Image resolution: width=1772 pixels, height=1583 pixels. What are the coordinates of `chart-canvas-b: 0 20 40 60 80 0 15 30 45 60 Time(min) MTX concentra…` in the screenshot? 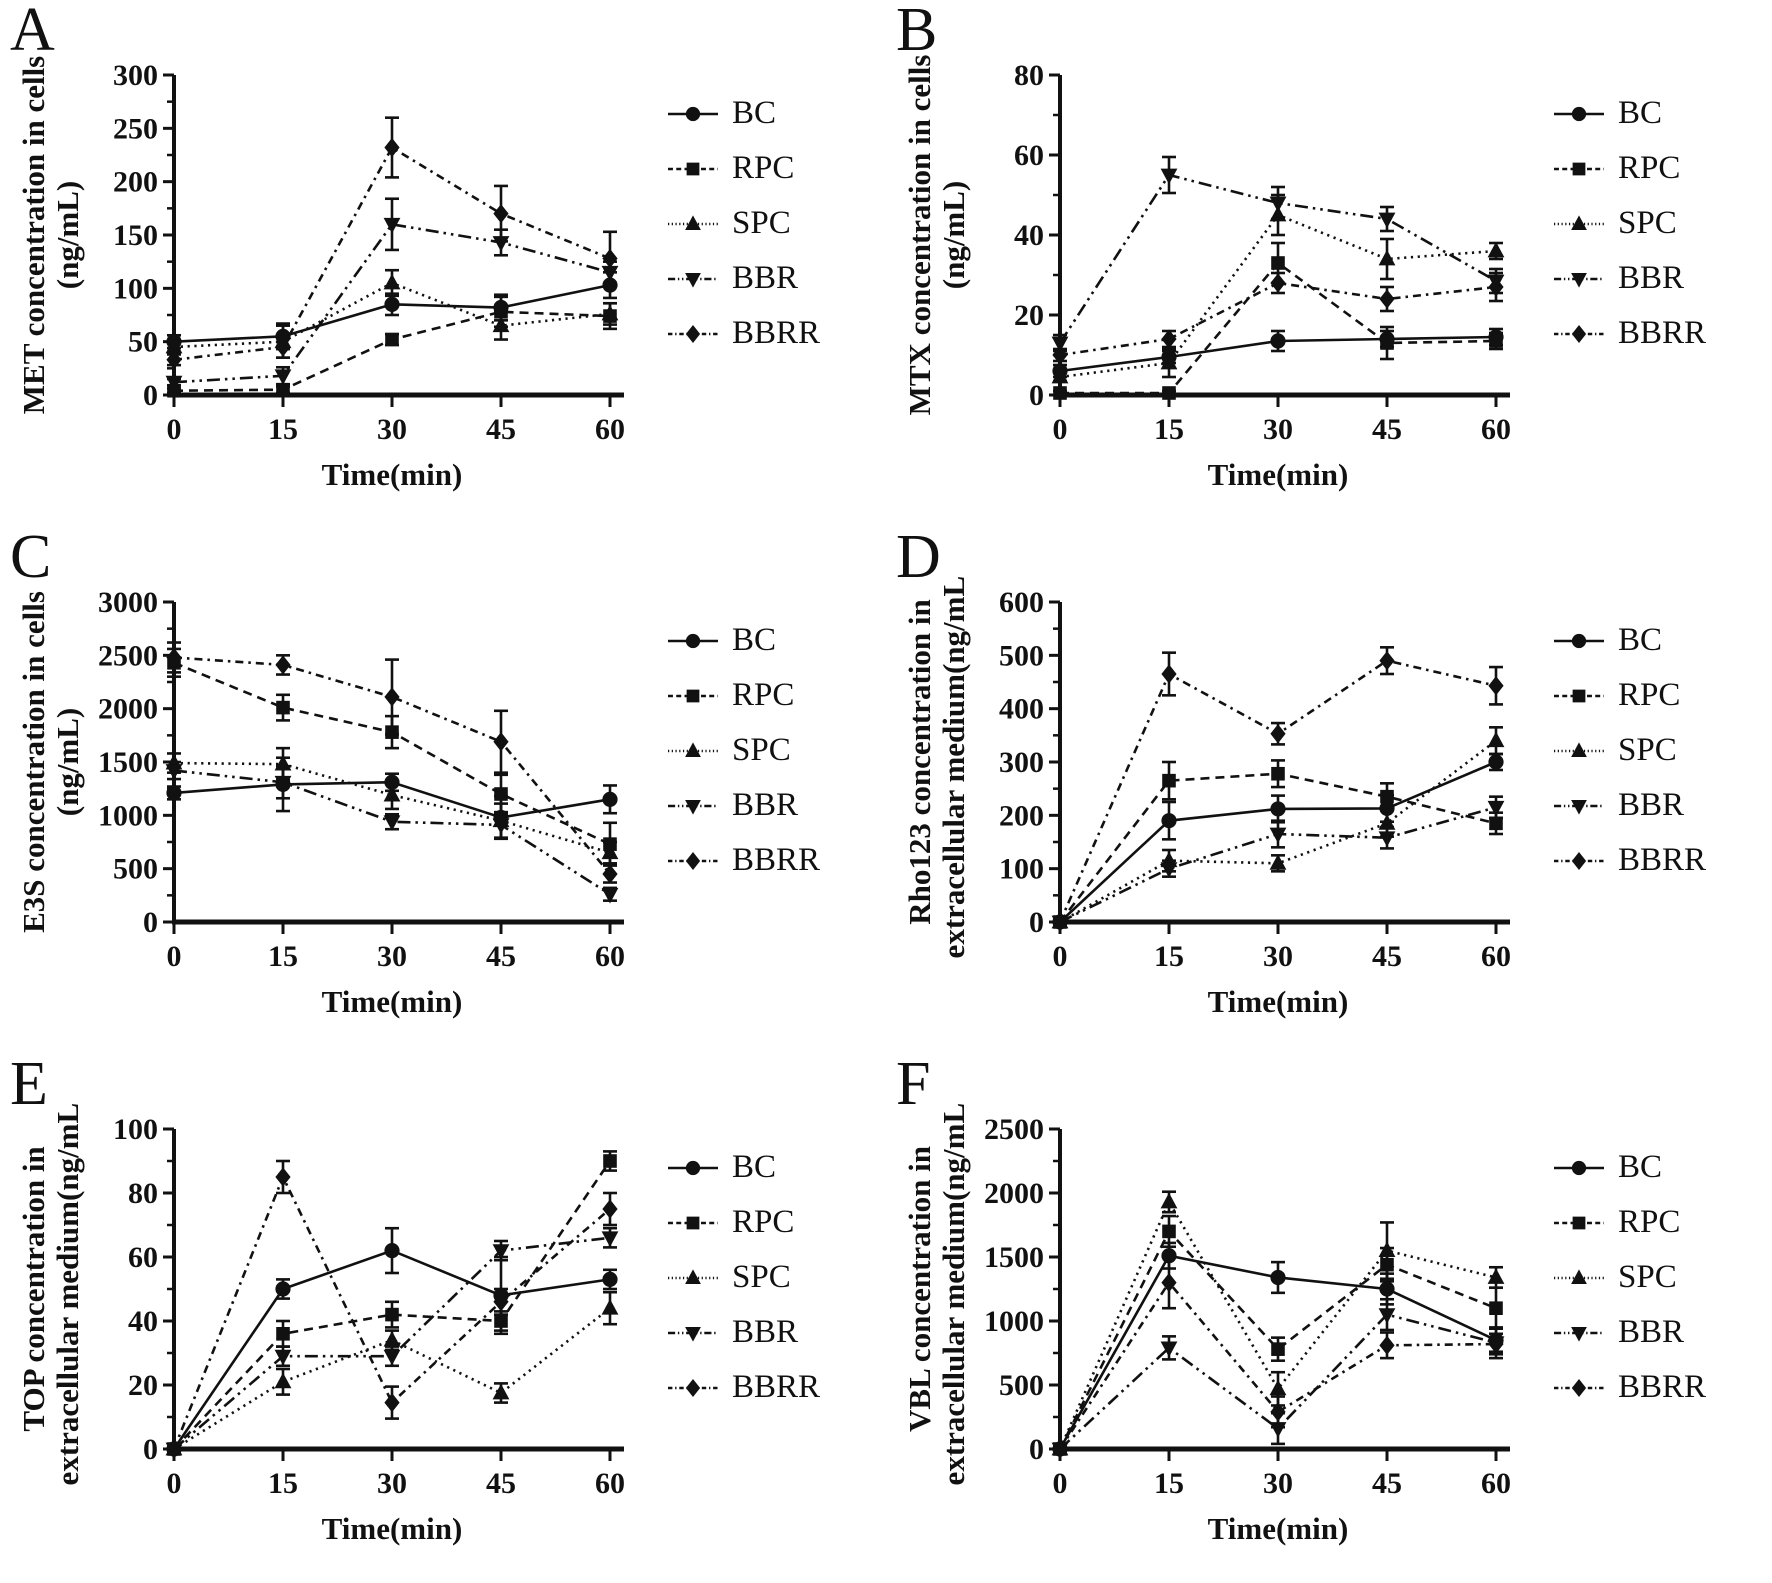 It's located at (1206, 273).